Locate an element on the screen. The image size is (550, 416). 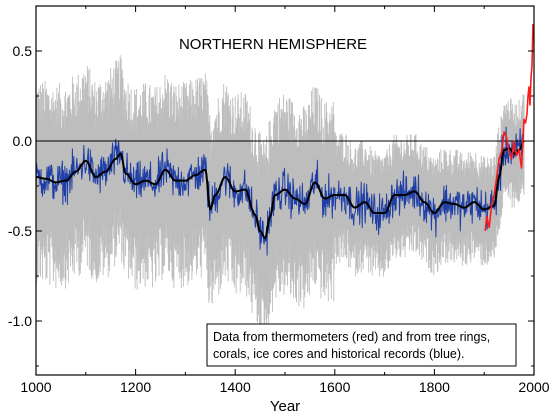
x-tick-label: 2000 is located at coordinates (533, 387).